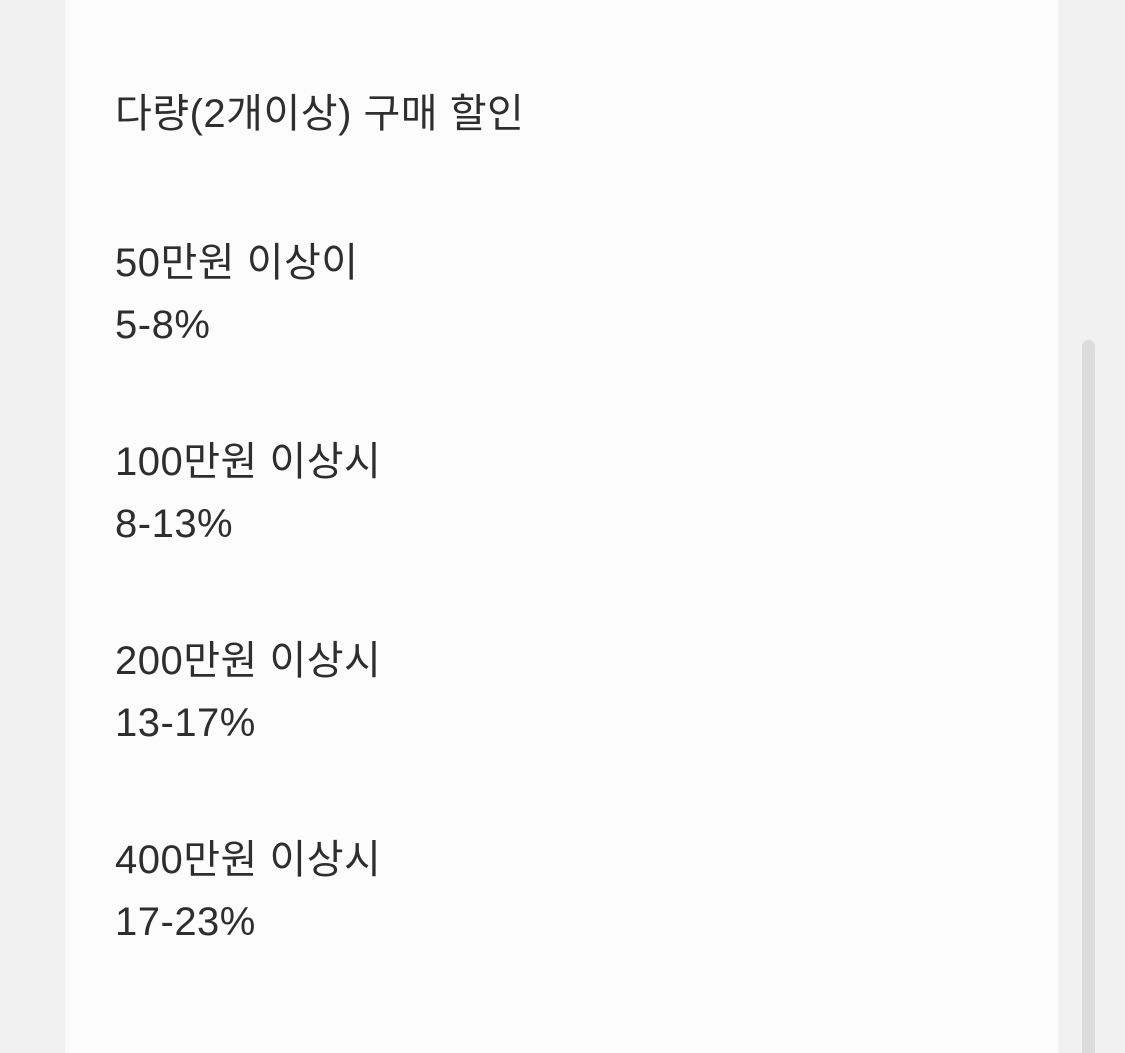 The image size is (1125, 1053). Describe the element at coordinates (185, 922) in the screenshot. I see `tier-discount: 17-23%` at that location.